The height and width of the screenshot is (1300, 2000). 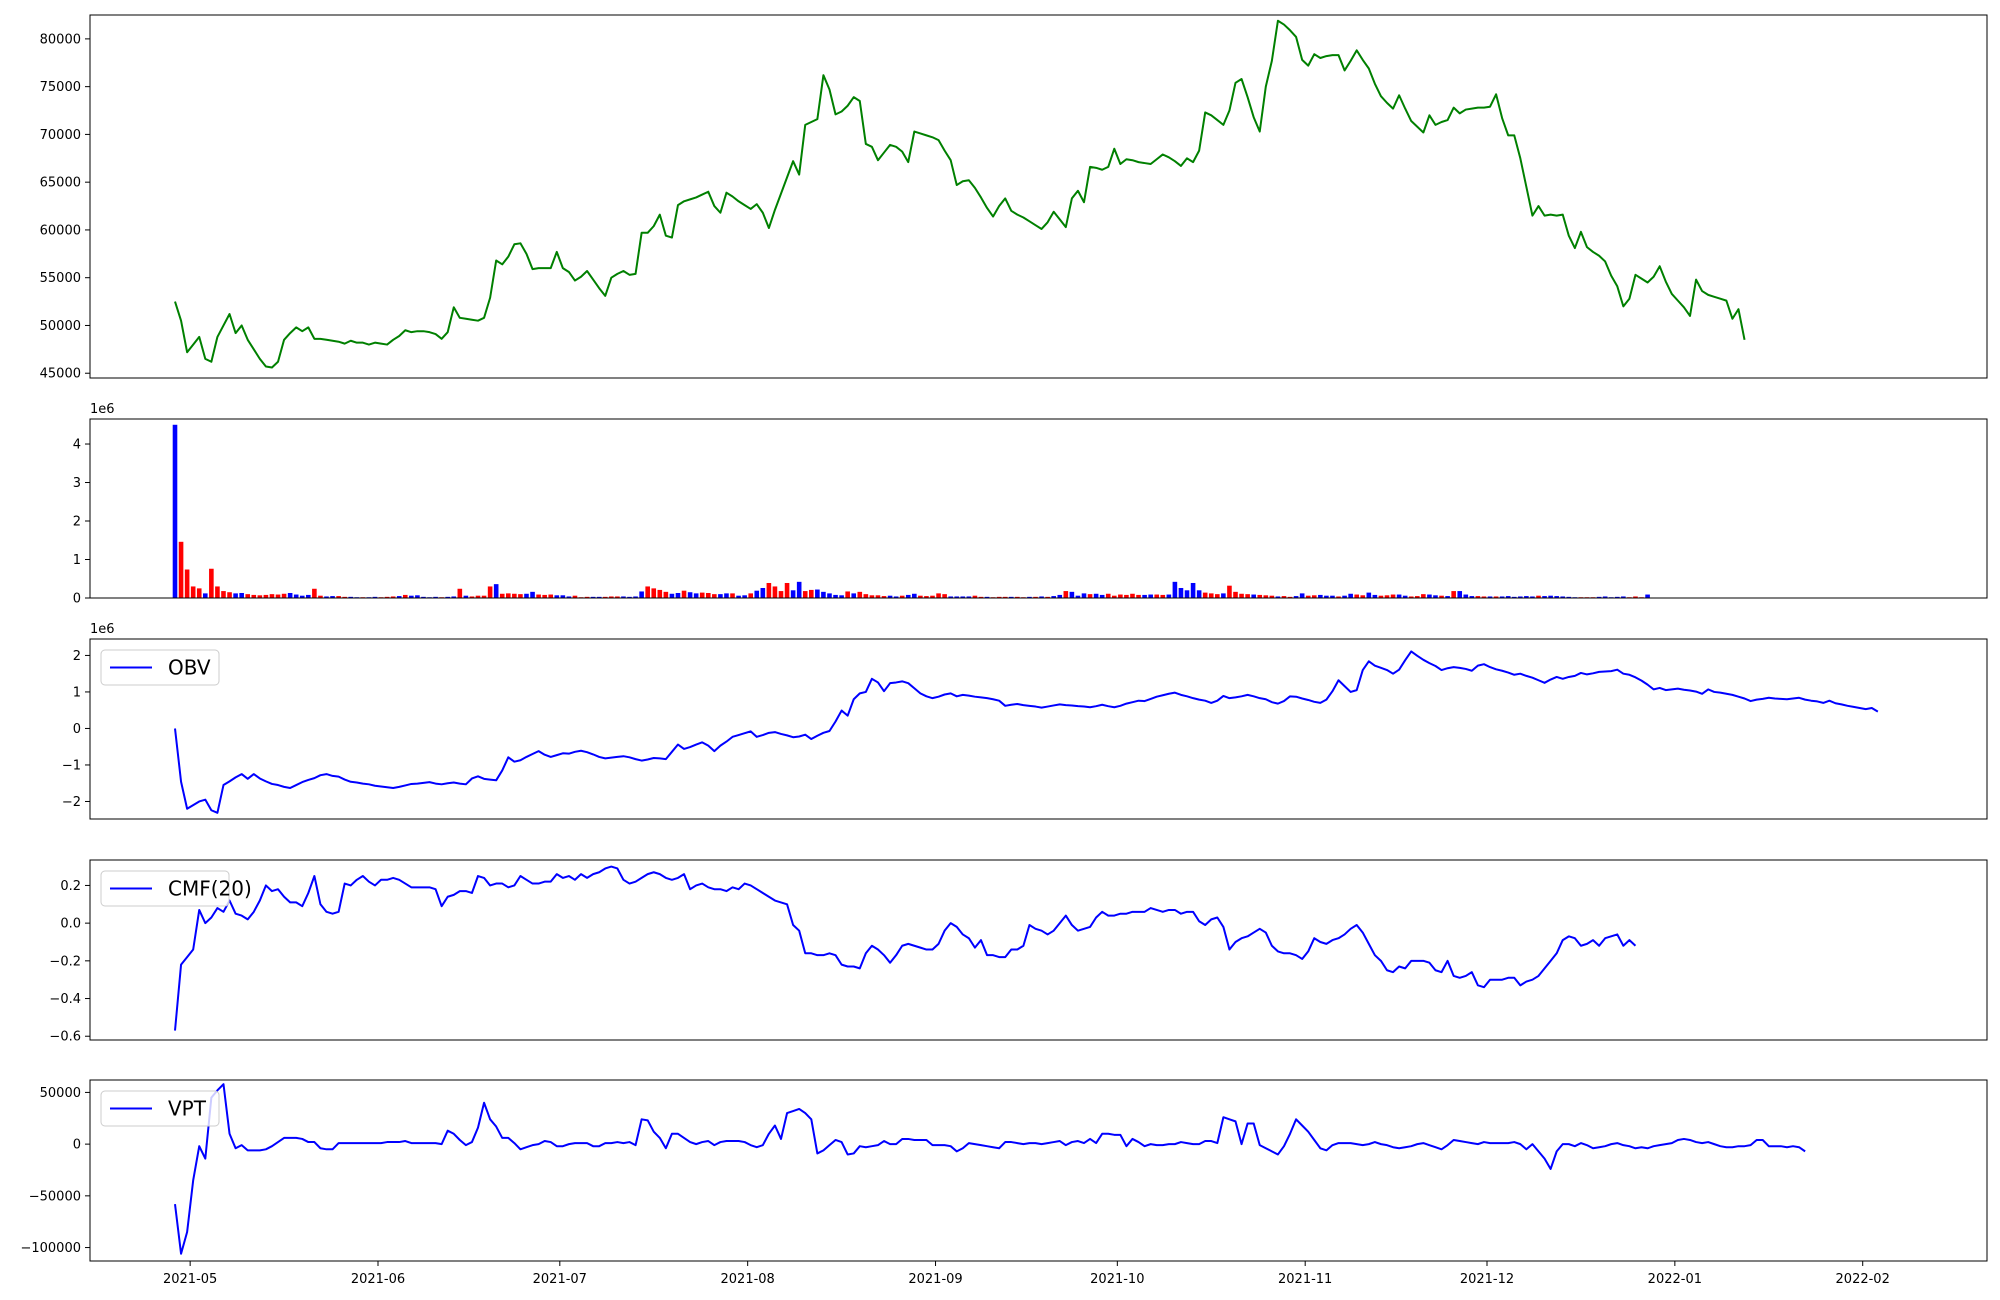 I want to click on x-tick-label: 2021-08, so click(x=748, y=1279).